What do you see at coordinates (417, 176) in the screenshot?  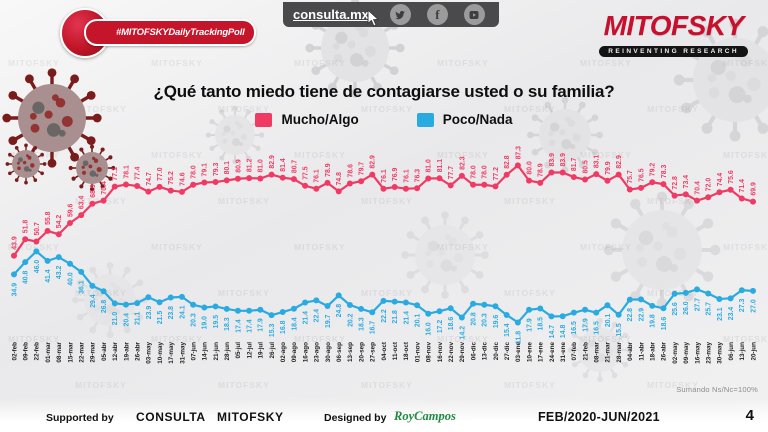 I see `data-label: 76.3` at bounding box center [417, 176].